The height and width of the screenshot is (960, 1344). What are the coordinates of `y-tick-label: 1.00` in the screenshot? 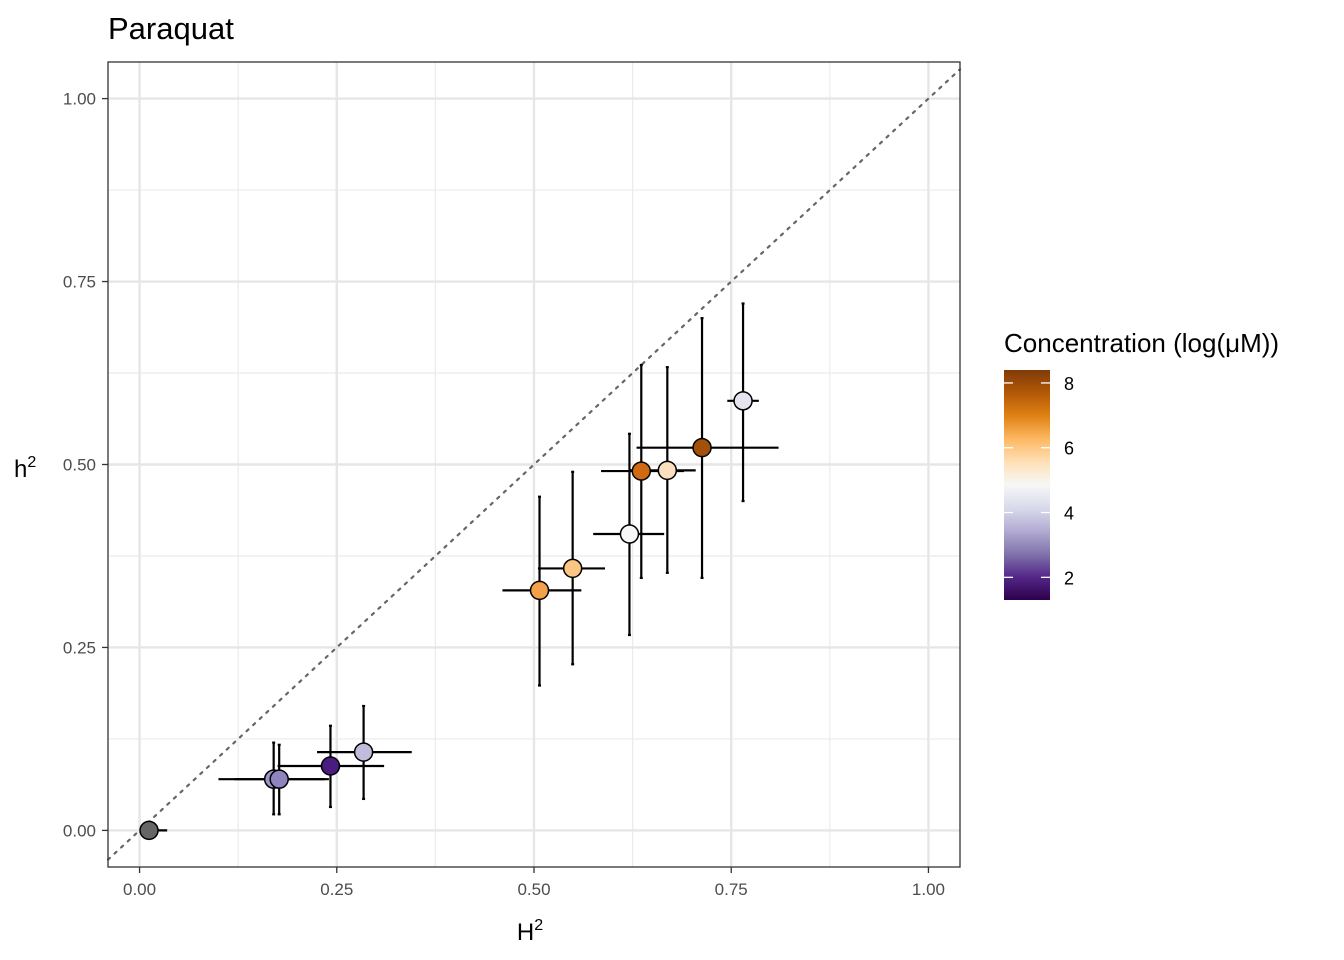 It's located at (79, 99).